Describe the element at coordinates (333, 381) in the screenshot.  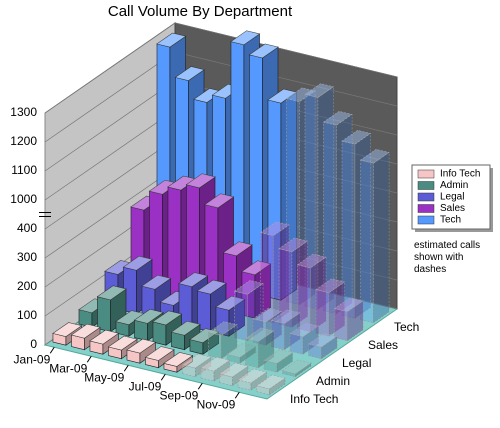
I see `depth-label: Admin` at that location.